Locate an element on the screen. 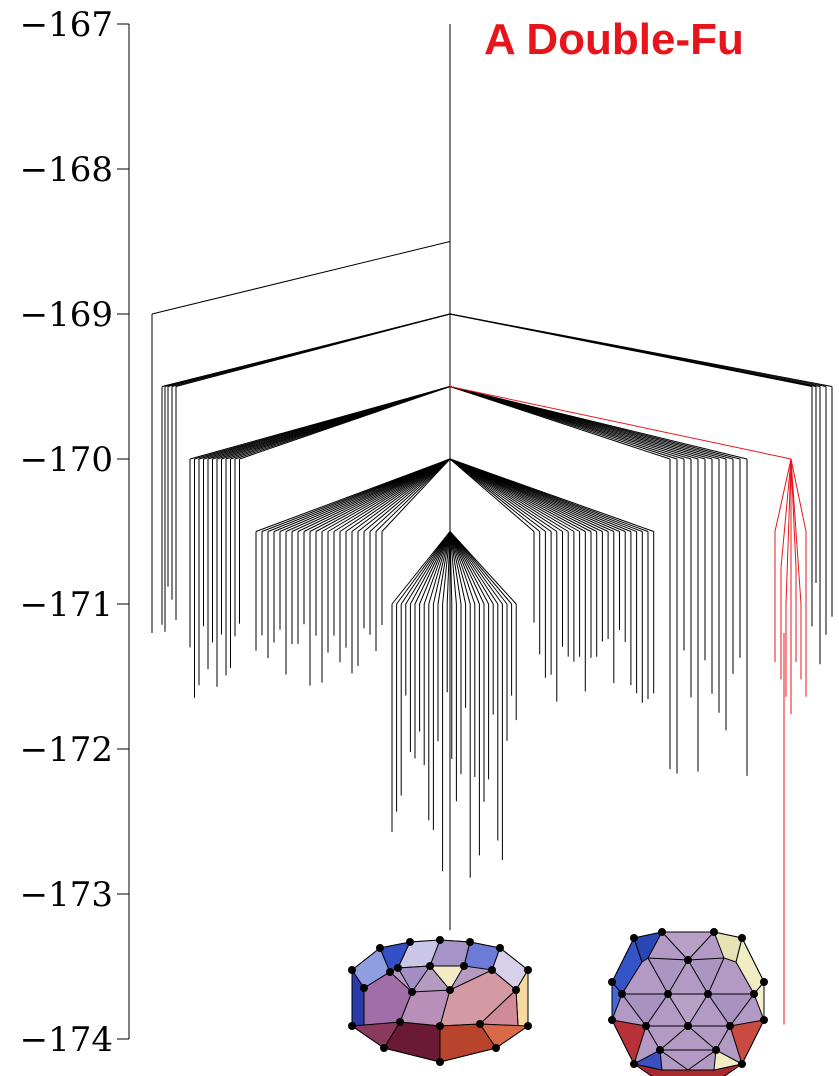 The width and height of the screenshot is (839, 1076). y-tick-label: −171 is located at coordinates (66, 605).